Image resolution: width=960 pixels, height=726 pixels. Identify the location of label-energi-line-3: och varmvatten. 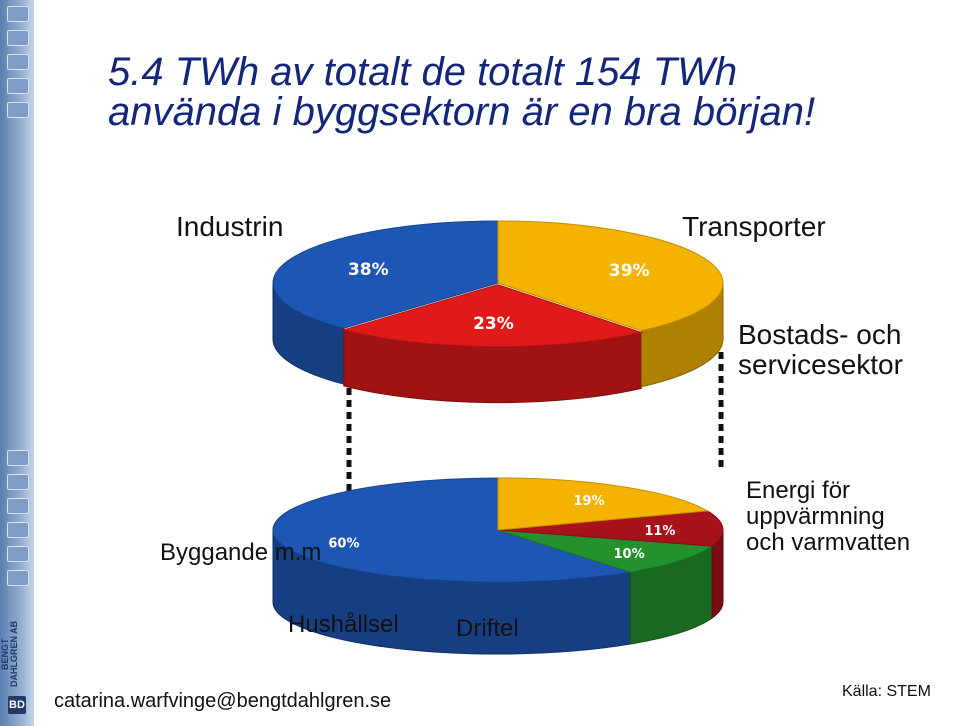
(828, 542).